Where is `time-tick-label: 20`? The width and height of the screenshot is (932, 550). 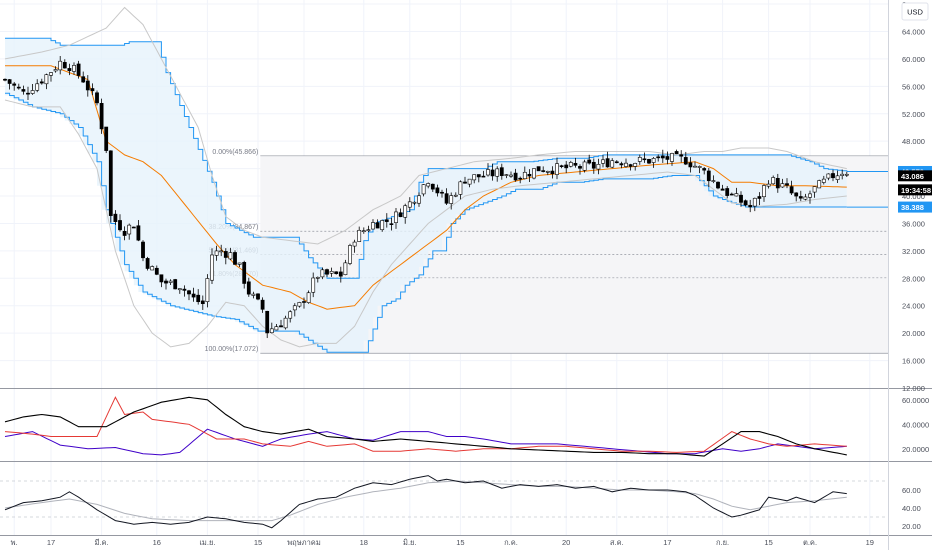 time-tick-label: 20 is located at coordinates (566, 542).